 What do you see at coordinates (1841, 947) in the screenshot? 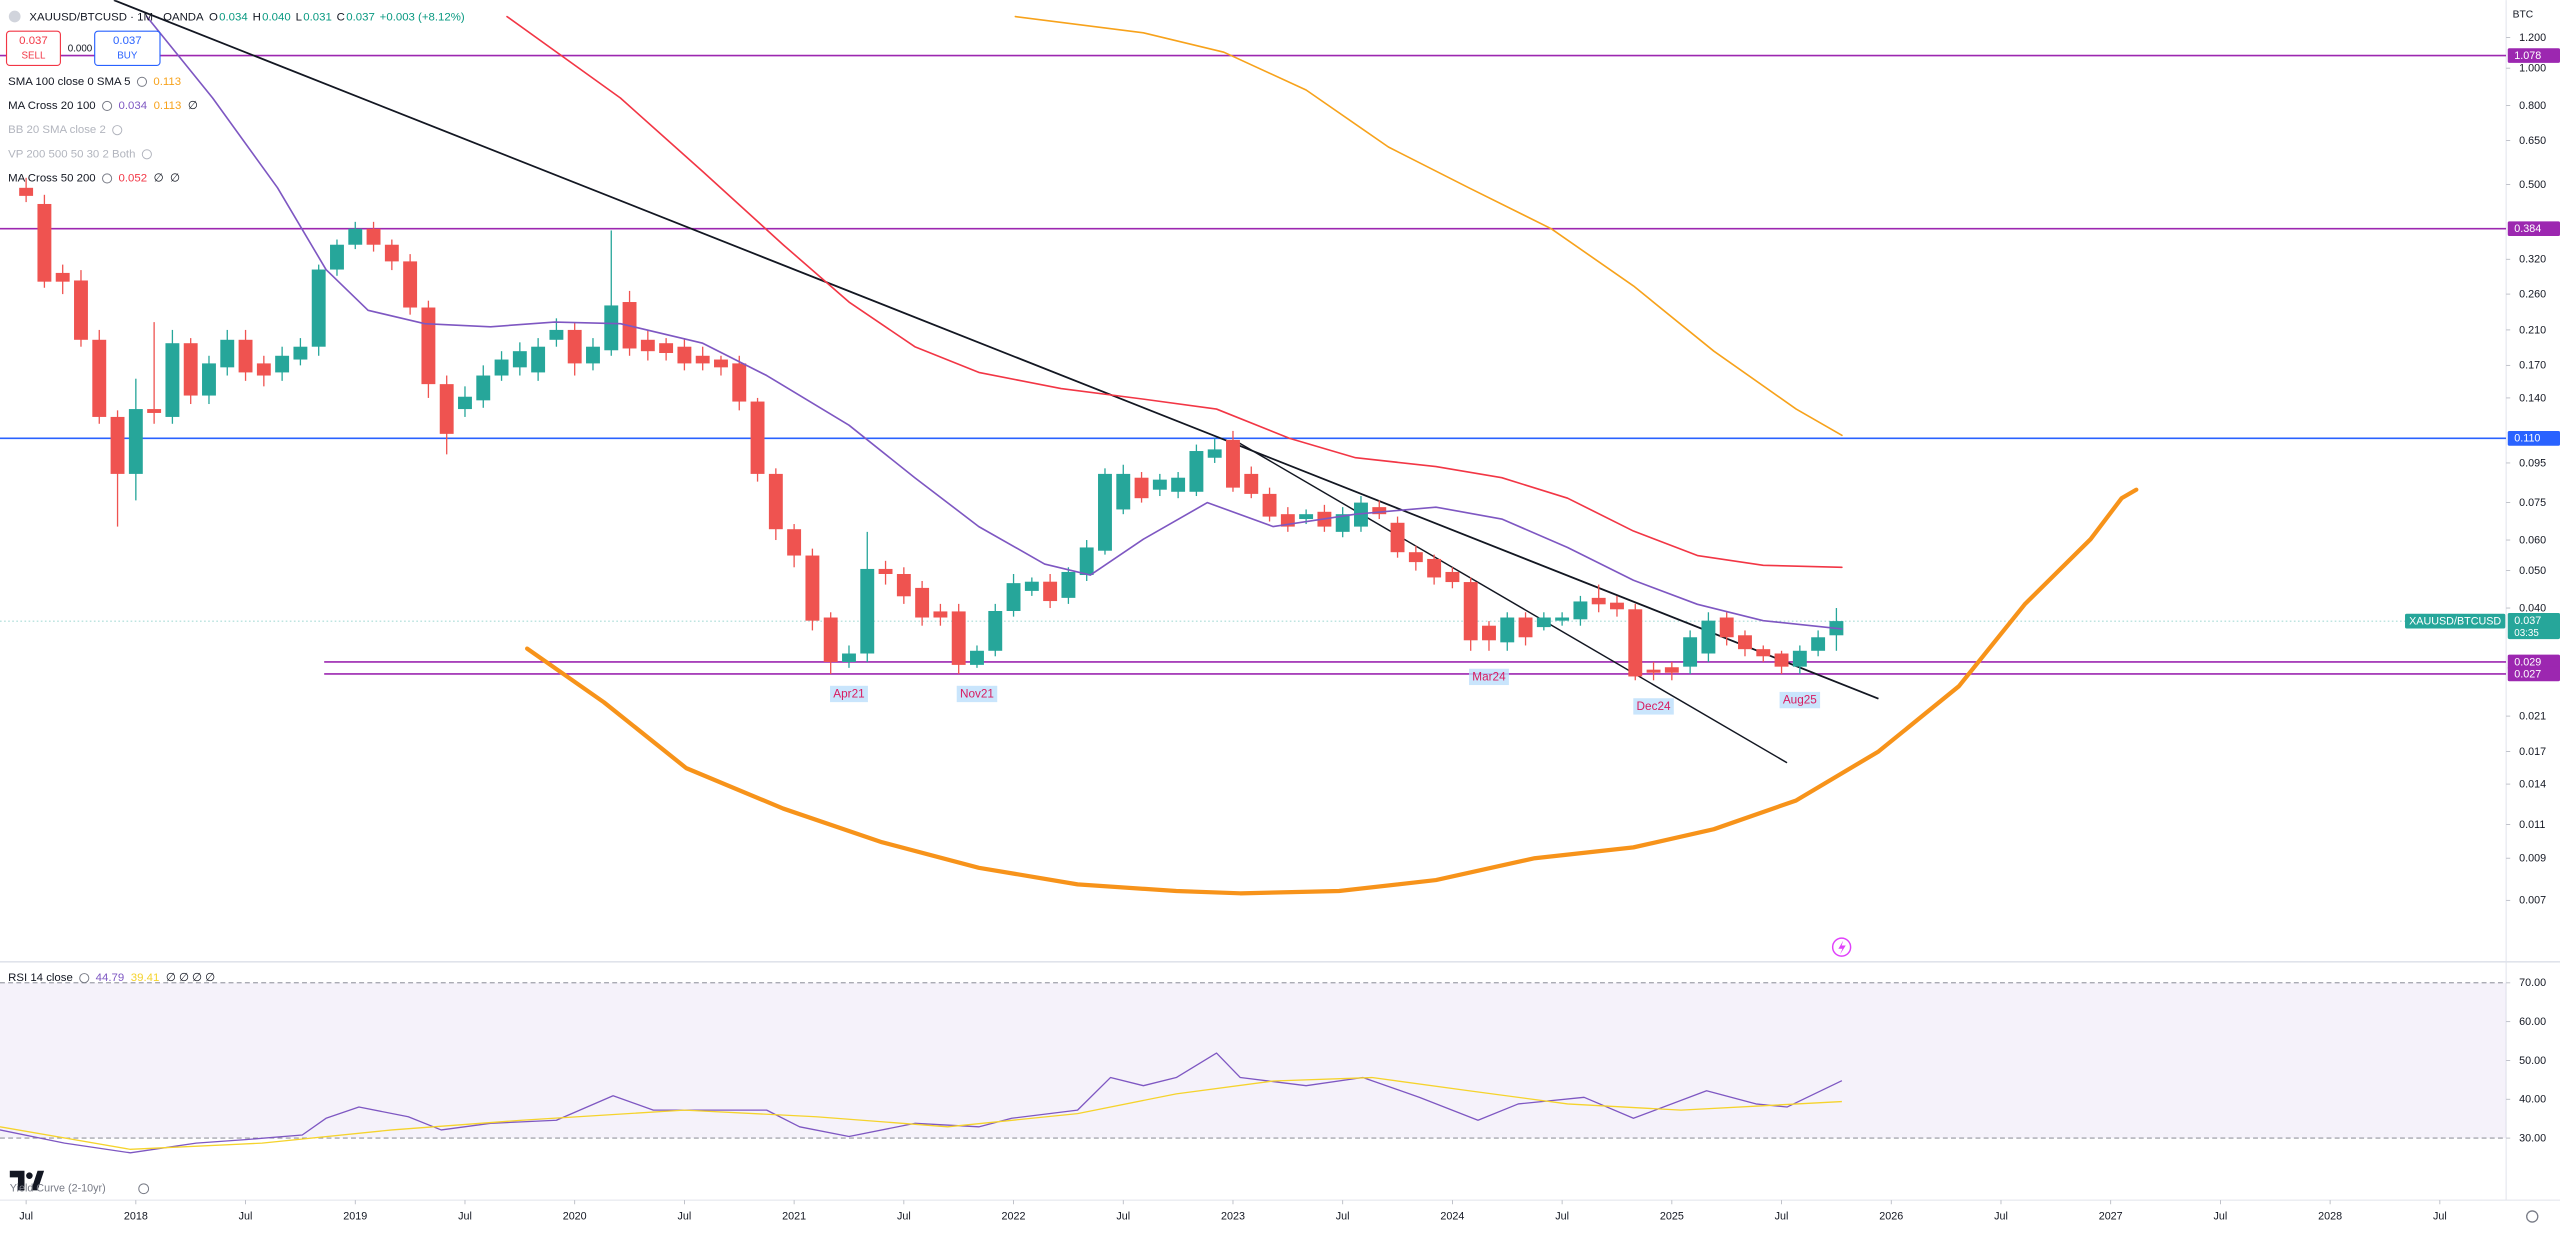
I see `alert-icon` at bounding box center [1841, 947].